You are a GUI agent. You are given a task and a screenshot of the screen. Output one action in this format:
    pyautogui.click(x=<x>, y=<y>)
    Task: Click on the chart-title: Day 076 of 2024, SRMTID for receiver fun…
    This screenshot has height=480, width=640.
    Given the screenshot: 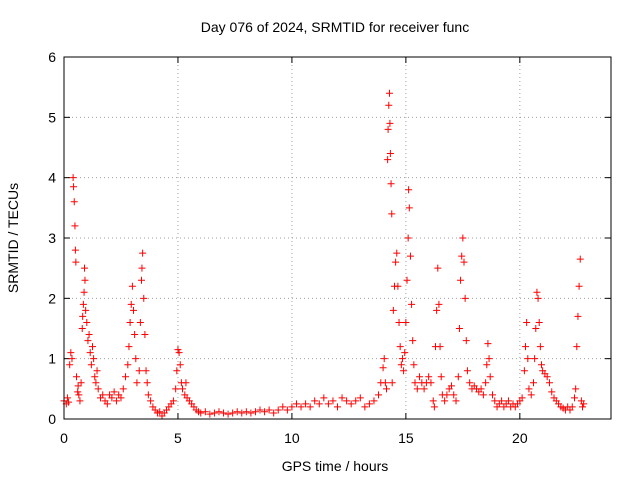 What is the action you would take?
    pyautogui.click(x=335, y=27)
    